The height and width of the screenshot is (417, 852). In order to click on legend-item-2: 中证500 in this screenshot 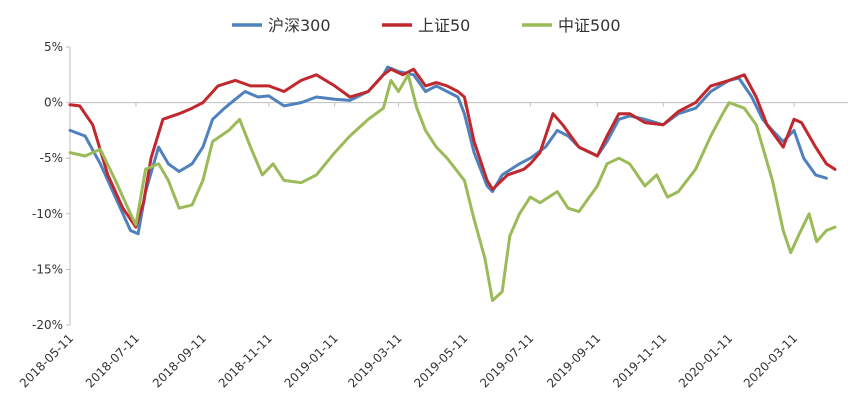, I will do `click(571, 25)`.